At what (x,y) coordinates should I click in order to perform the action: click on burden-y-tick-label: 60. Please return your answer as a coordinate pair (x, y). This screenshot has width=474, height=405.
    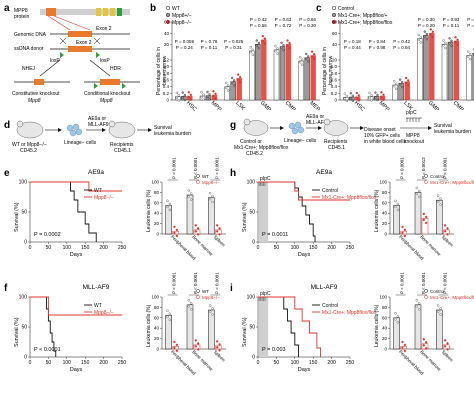
    Looking at the image, I should click on (385, 202).